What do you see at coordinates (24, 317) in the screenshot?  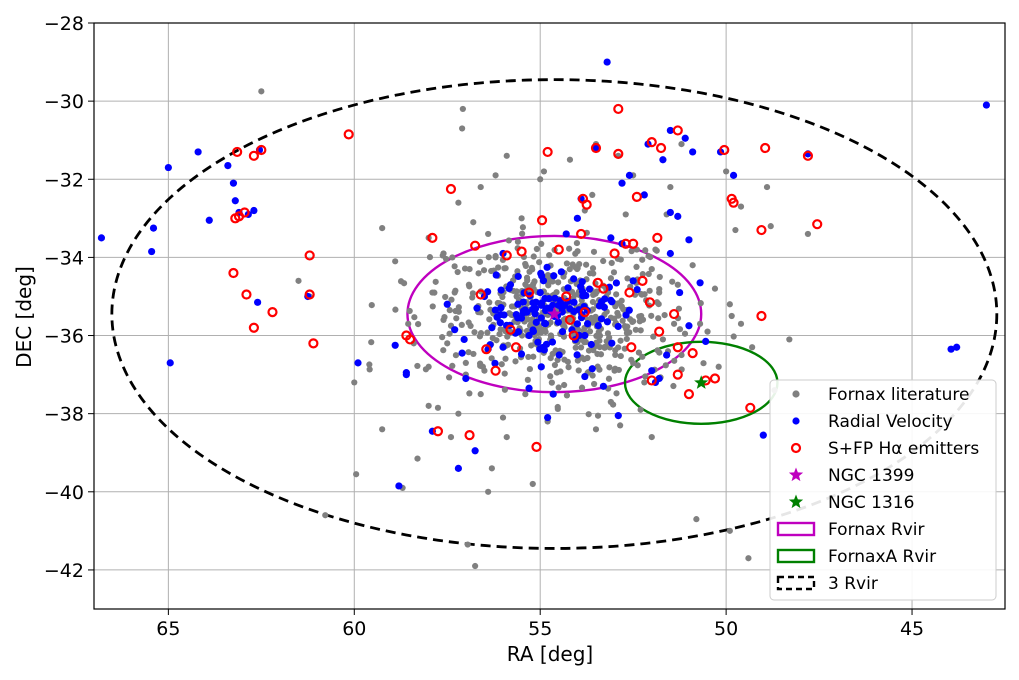 I see `y-axis-label: DEC [deg]` at bounding box center [24, 317].